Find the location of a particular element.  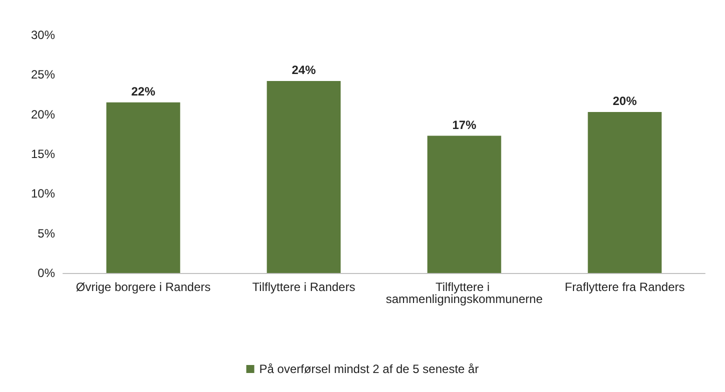

x-tick-label: Tilflyttere i sammenligningskommunerne is located at coordinates (464, 293).